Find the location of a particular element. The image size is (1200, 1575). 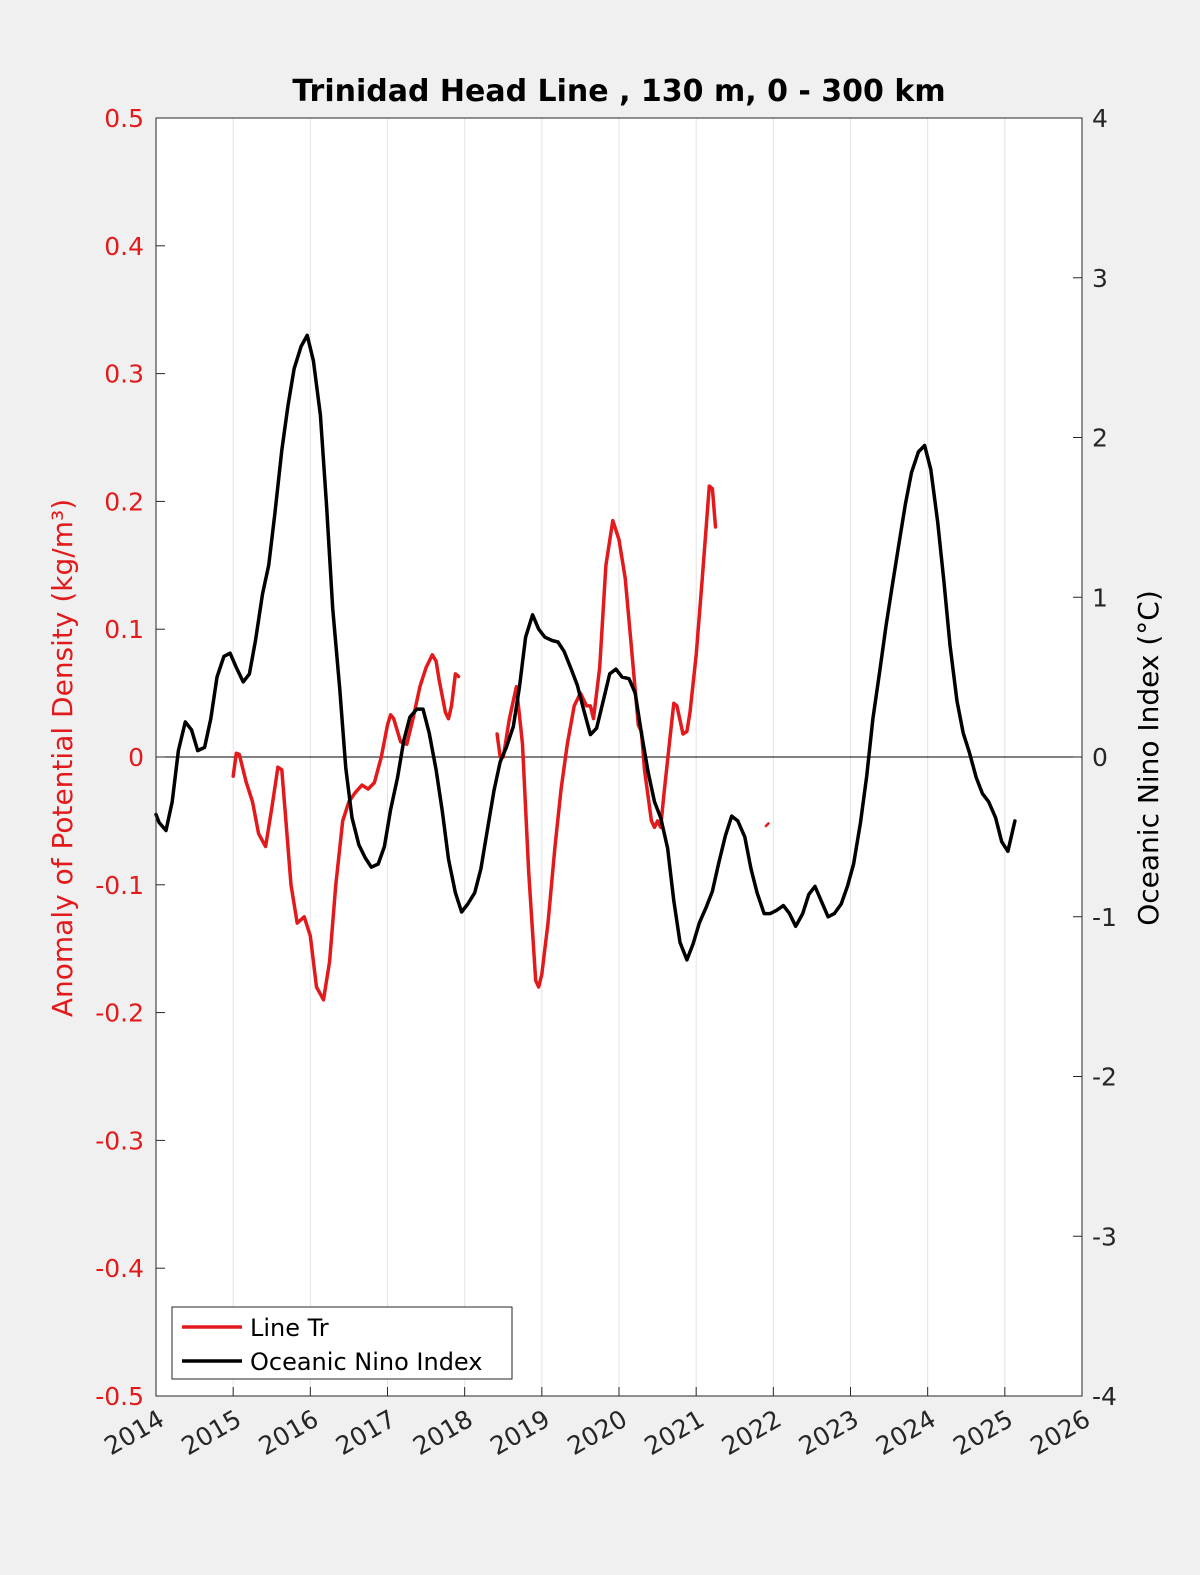

y-left-tick-label: -0.1 is located at coordinates (119, 885).